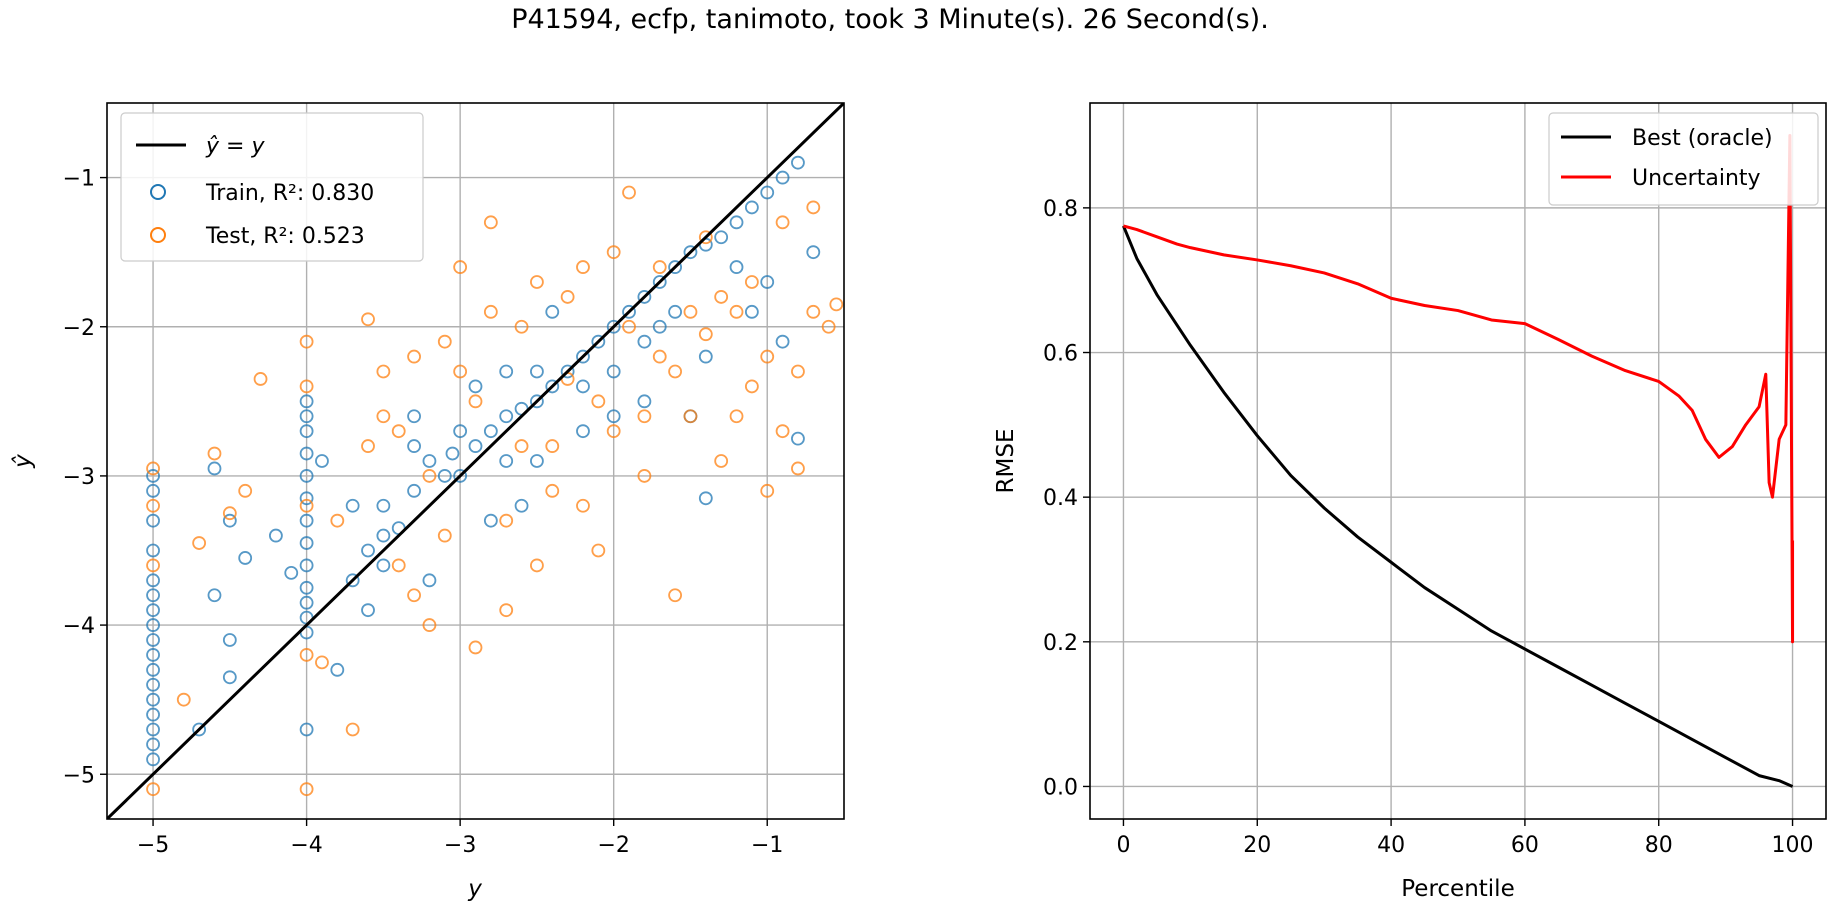 This screenshot has width=1828, height=906. What do you see at coordinates (1659, 845) in the screenshot?
I see `rmse-xtick-label: 80` at bounding box center [1659, 845].